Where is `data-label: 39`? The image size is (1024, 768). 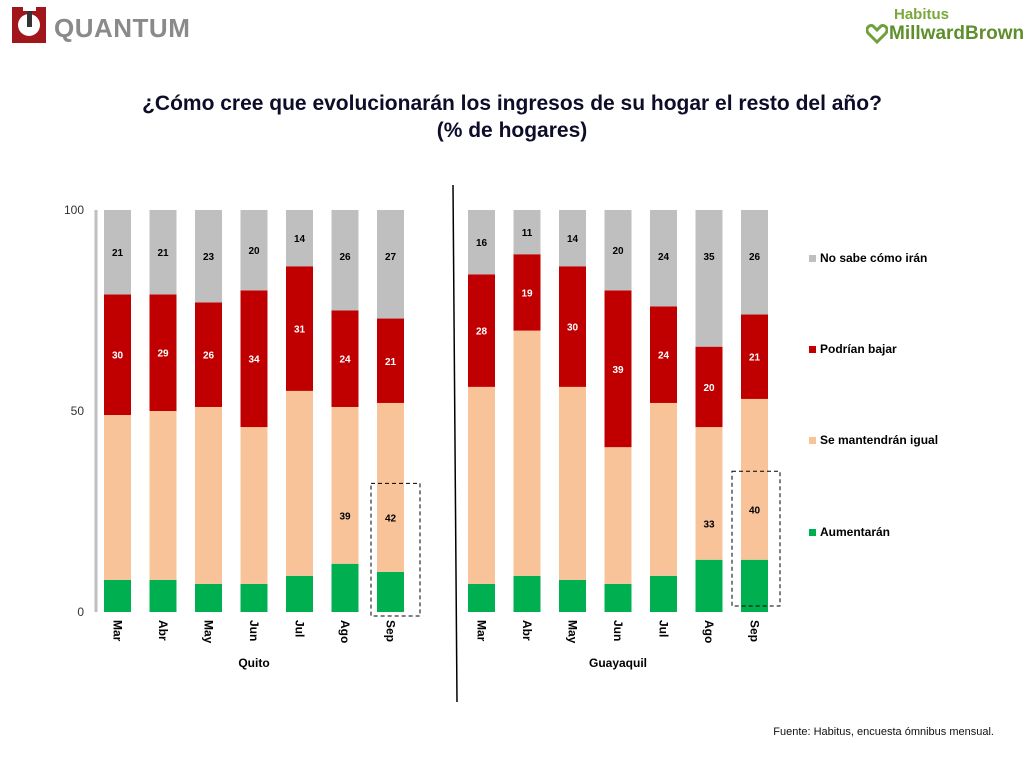 data-label: 39 is located at coordinates (618, 370).